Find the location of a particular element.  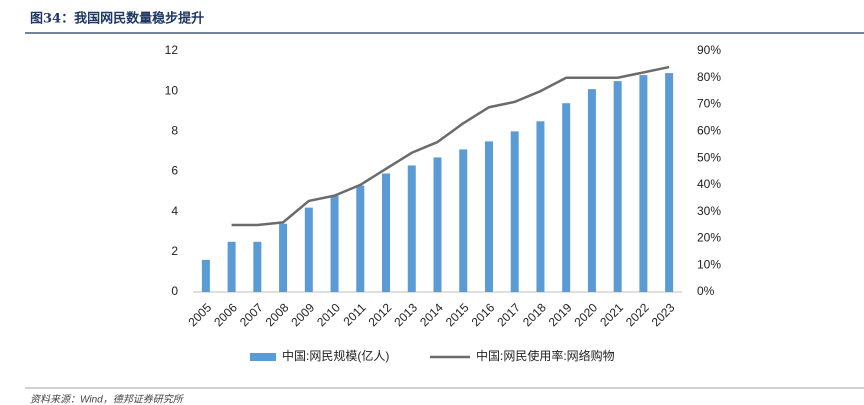

x-tick-label: 2018 is located at coordinates (534, 314).